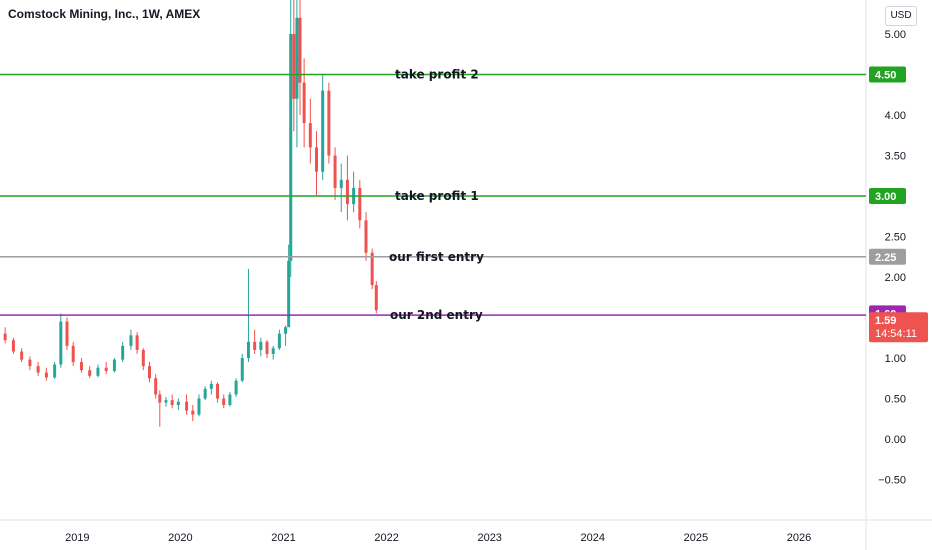  I want to click on bar-countdown-label: 14:54:11, so click(896, 334).